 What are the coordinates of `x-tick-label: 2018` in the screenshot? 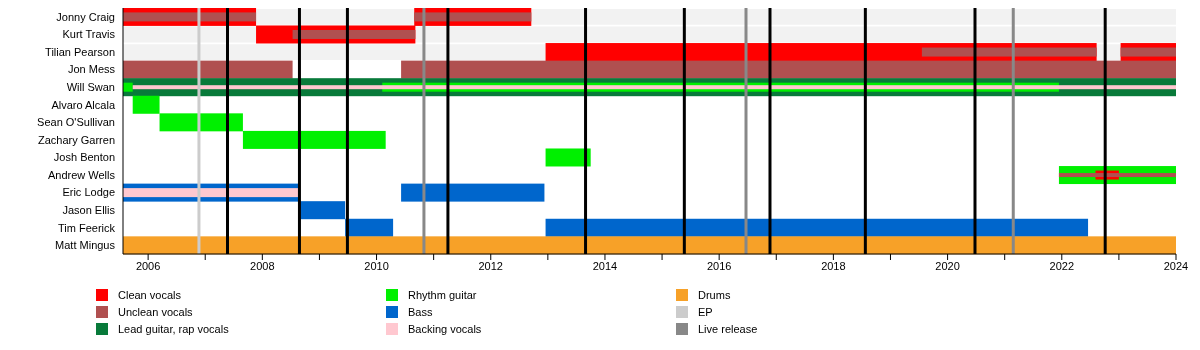 It's located at (833, 265).